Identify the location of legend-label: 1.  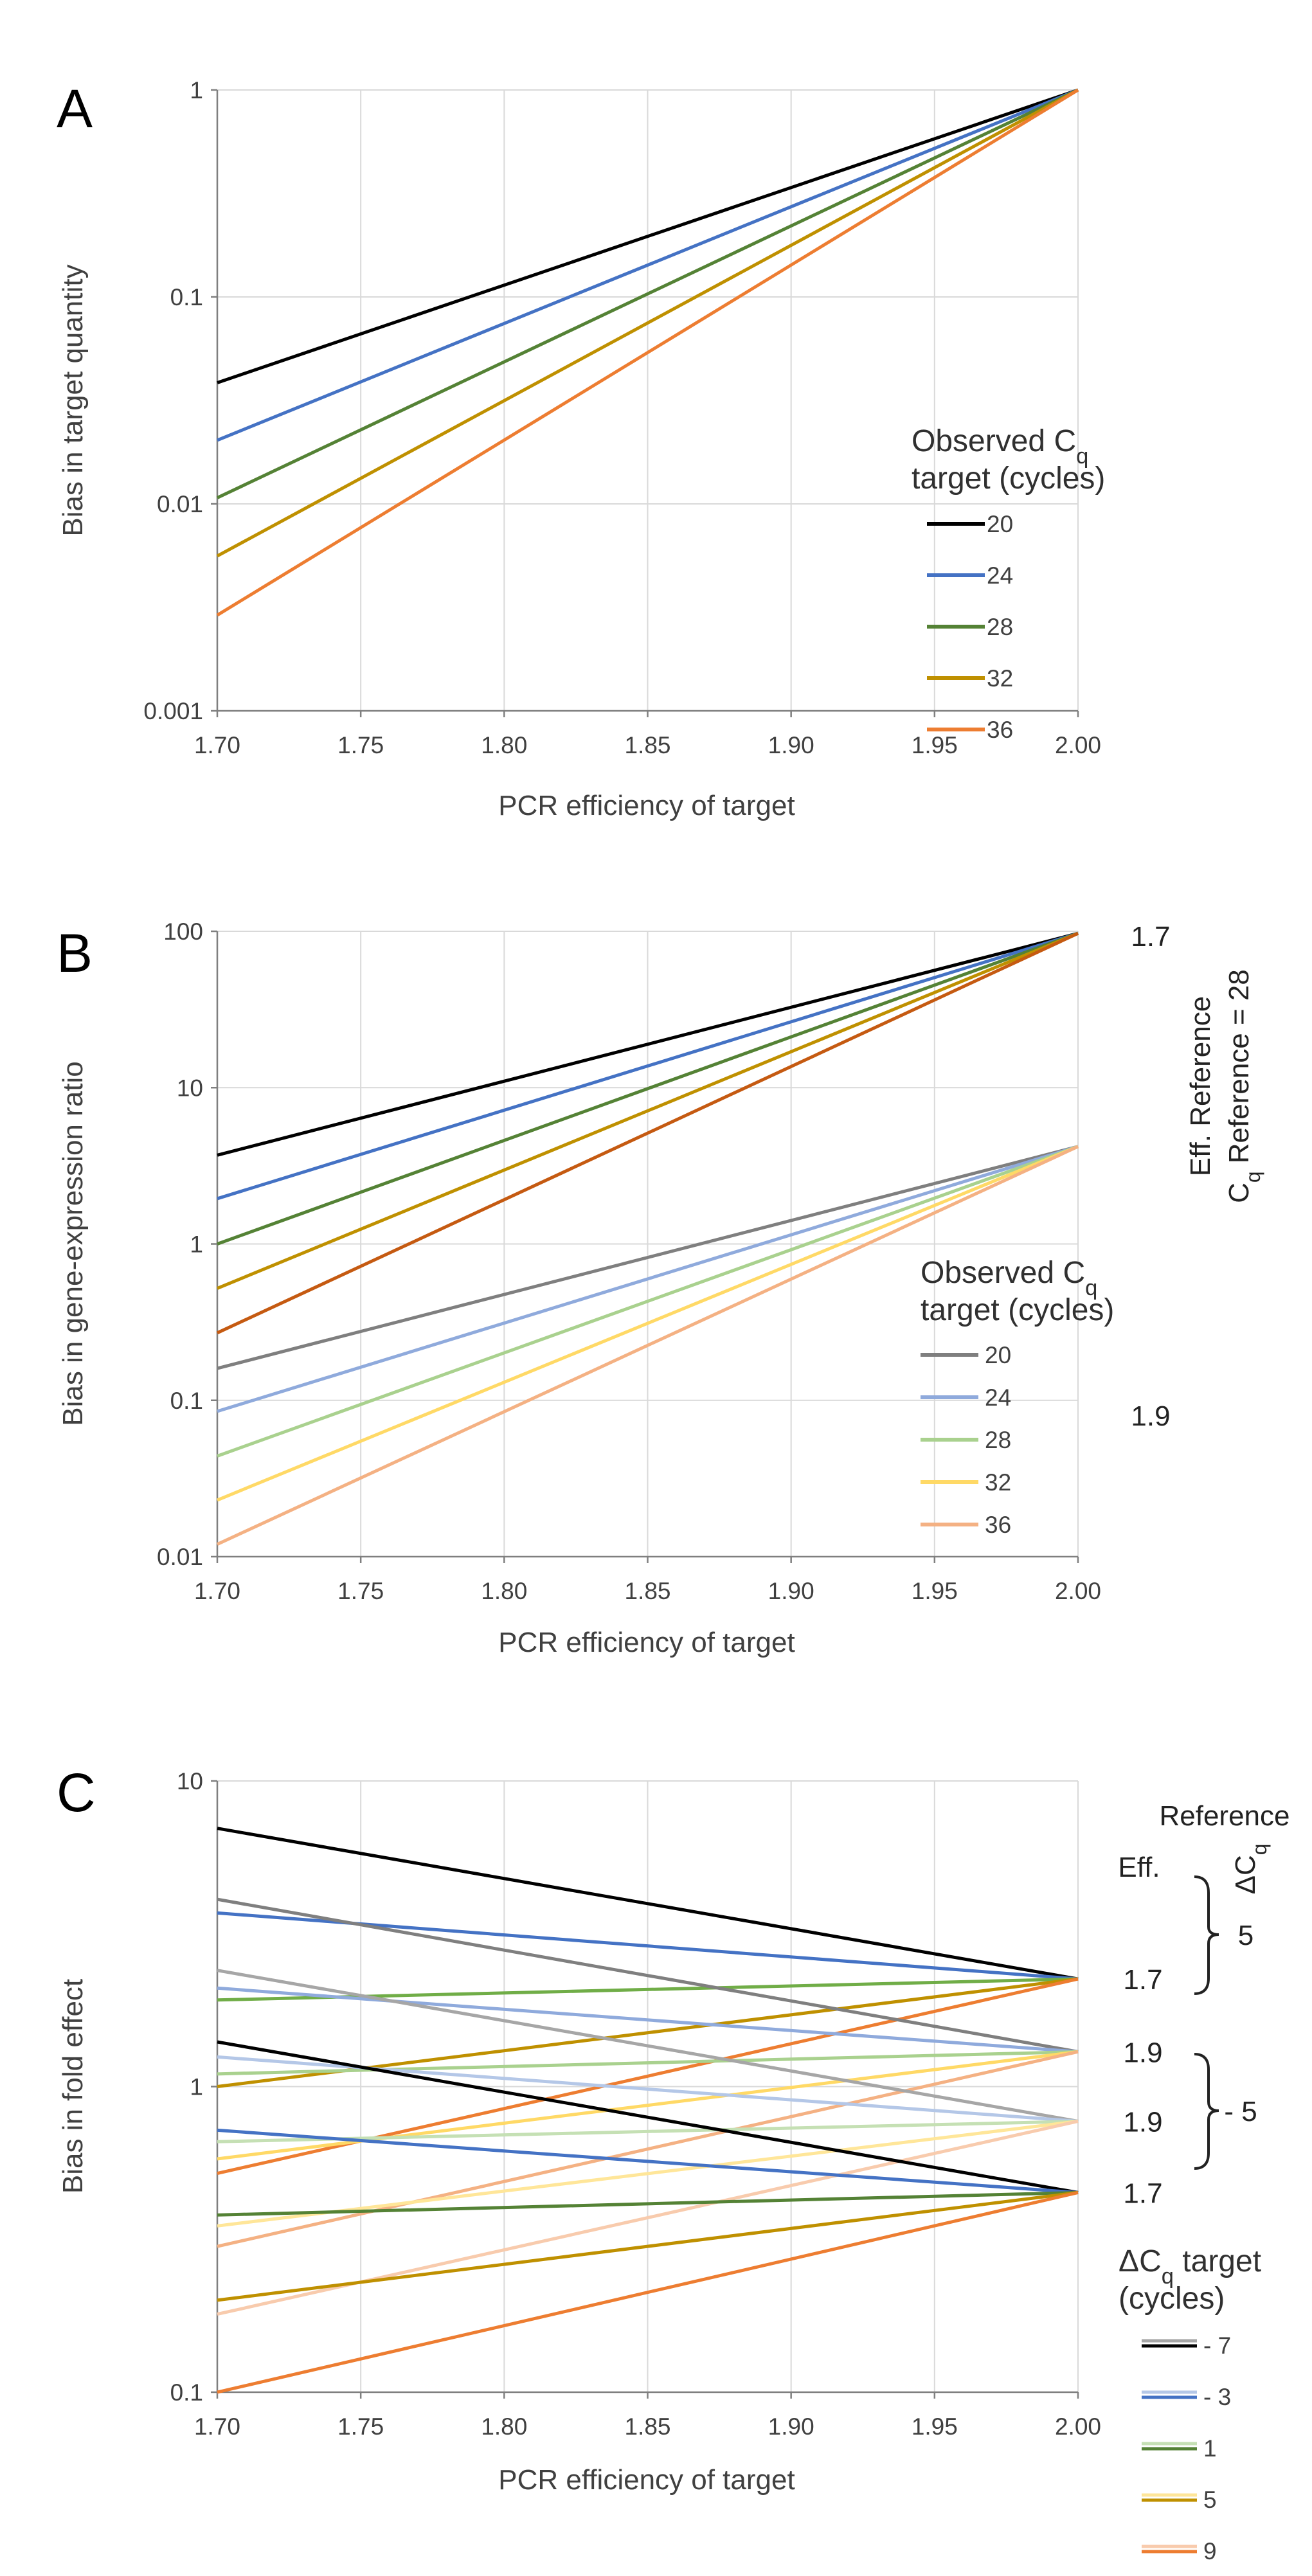
(1210, 2448).